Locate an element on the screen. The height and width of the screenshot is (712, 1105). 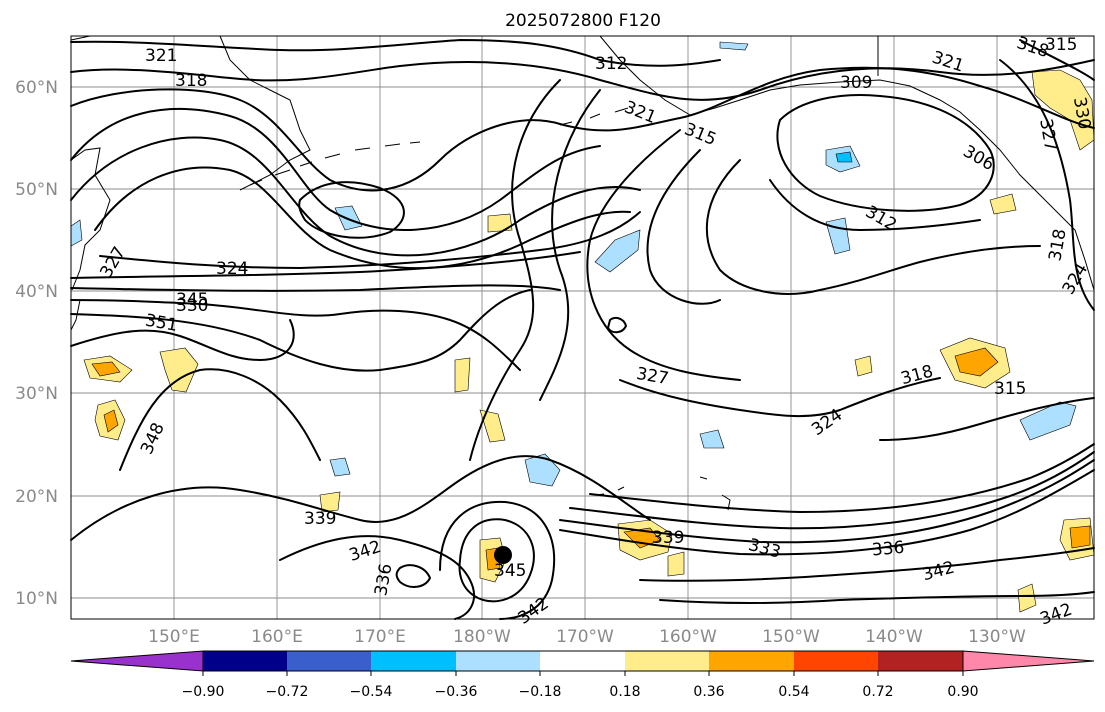
colorbar-tick-label: −0.72 is located at coordinates (287, 692).